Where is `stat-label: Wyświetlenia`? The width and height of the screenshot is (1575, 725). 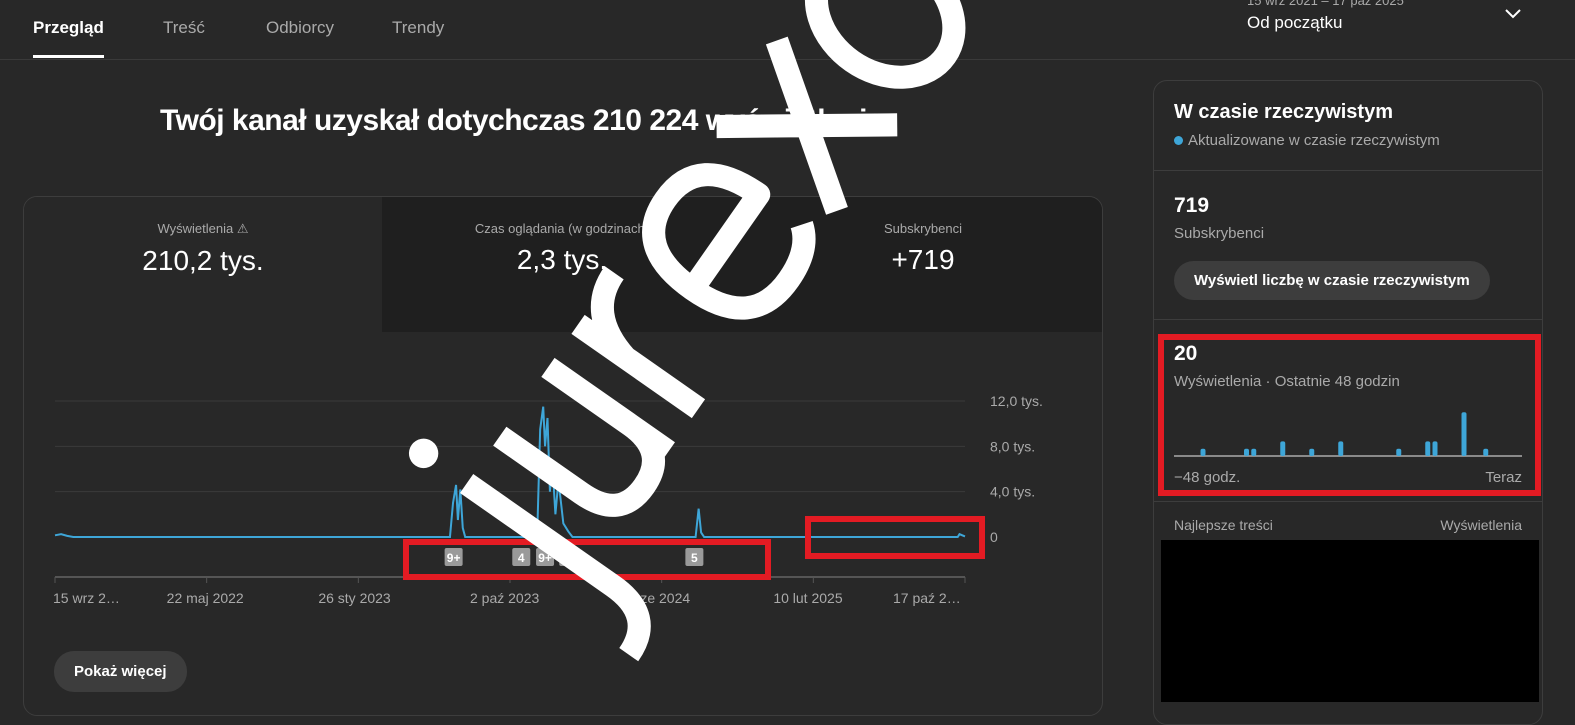 stat-label: Wyświetlenia is located at coordinates (195, 228).